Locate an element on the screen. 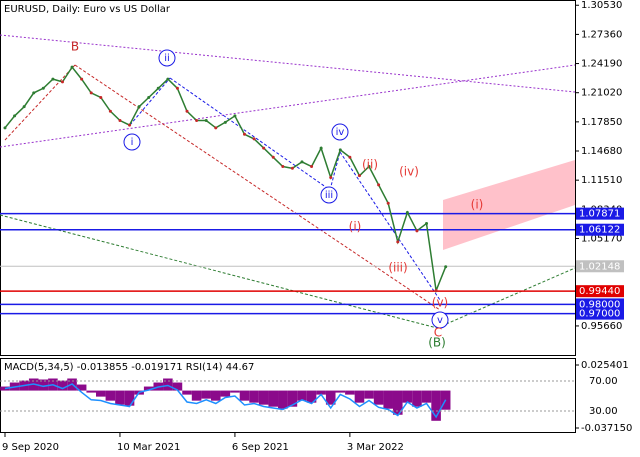  macd-tick-label: 0.025401 is located at coordinates (605, 365).